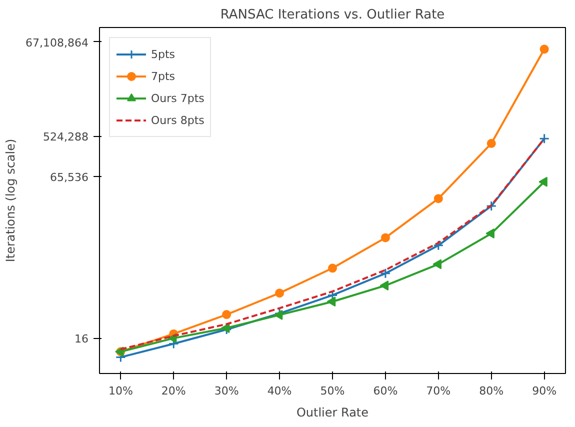  Describe the element at coordinates (332, 413) in the screenshot. I see `x-axis-title: Outlier Rate` at that location.